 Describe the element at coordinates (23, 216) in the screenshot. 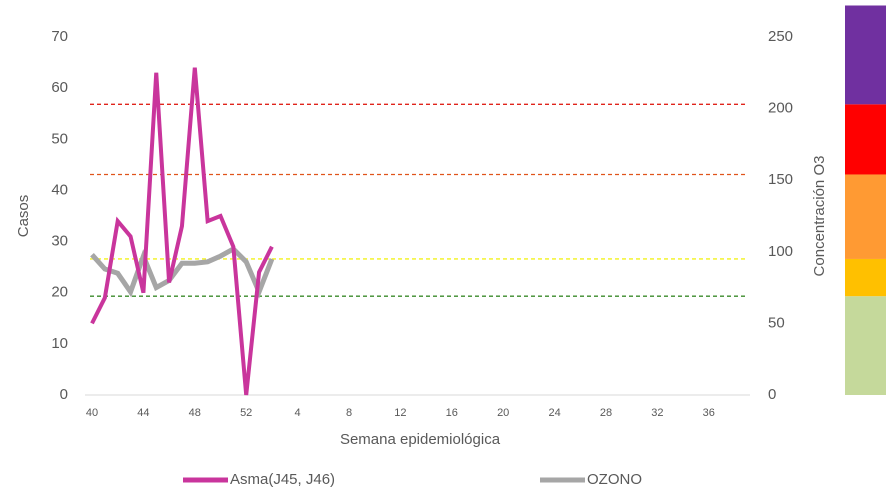

I see `y-axis-label: Casos` at that location.